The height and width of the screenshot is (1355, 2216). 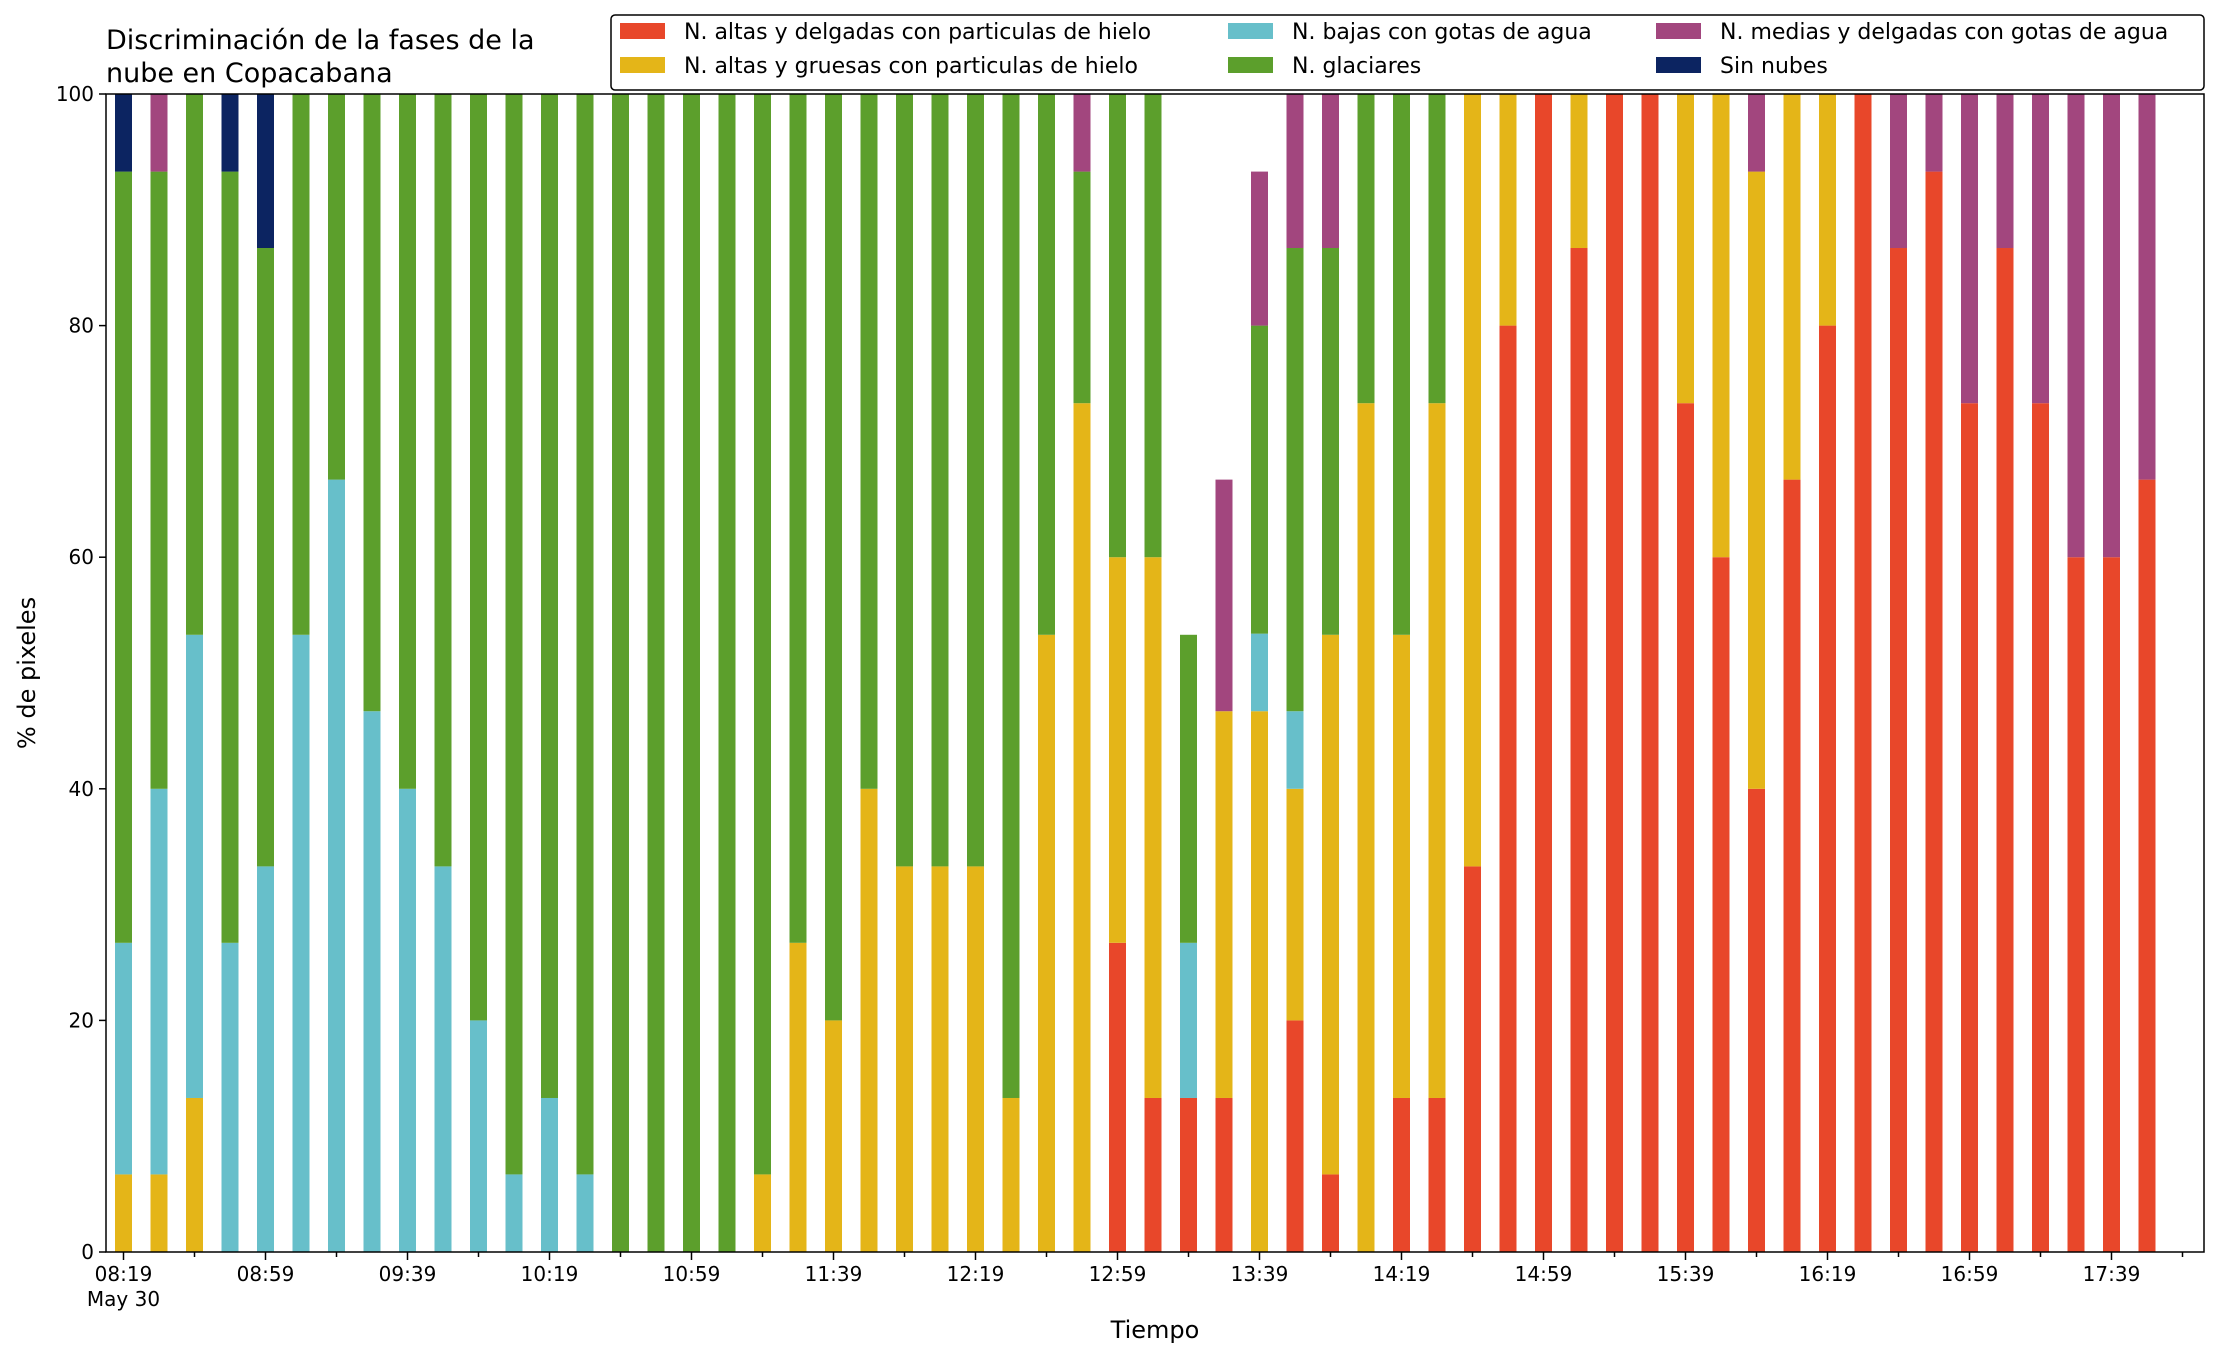 I want to click on x-tick-label: 08:59, so click(x=266, y=1274).